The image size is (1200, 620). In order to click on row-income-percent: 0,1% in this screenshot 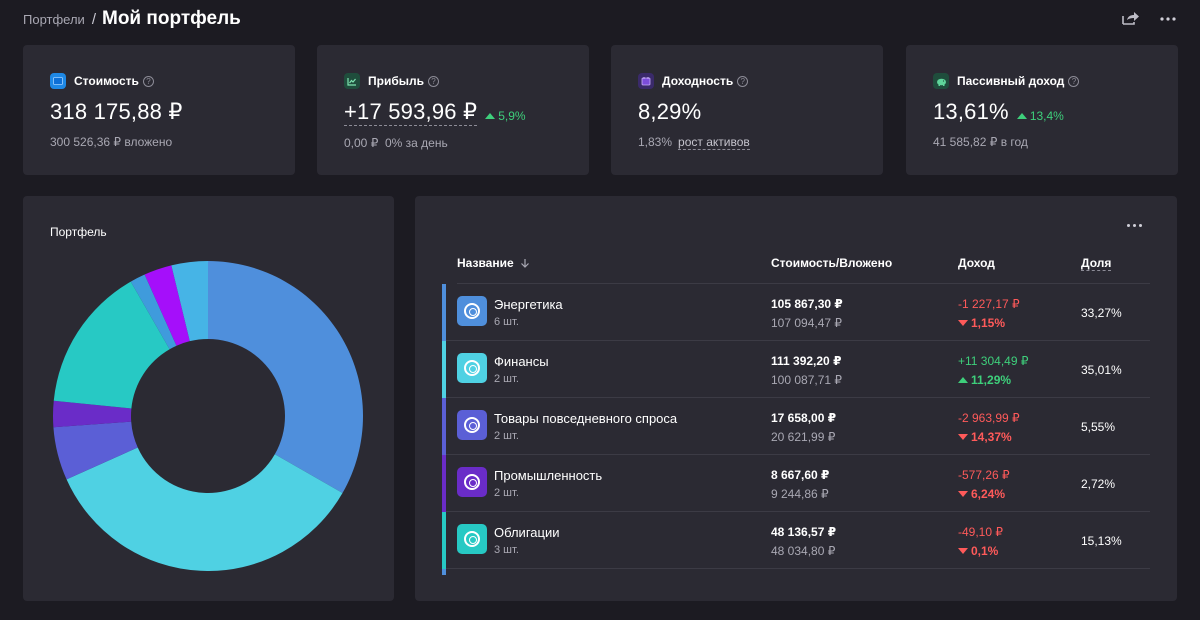, I will do `click(978, 551)`.